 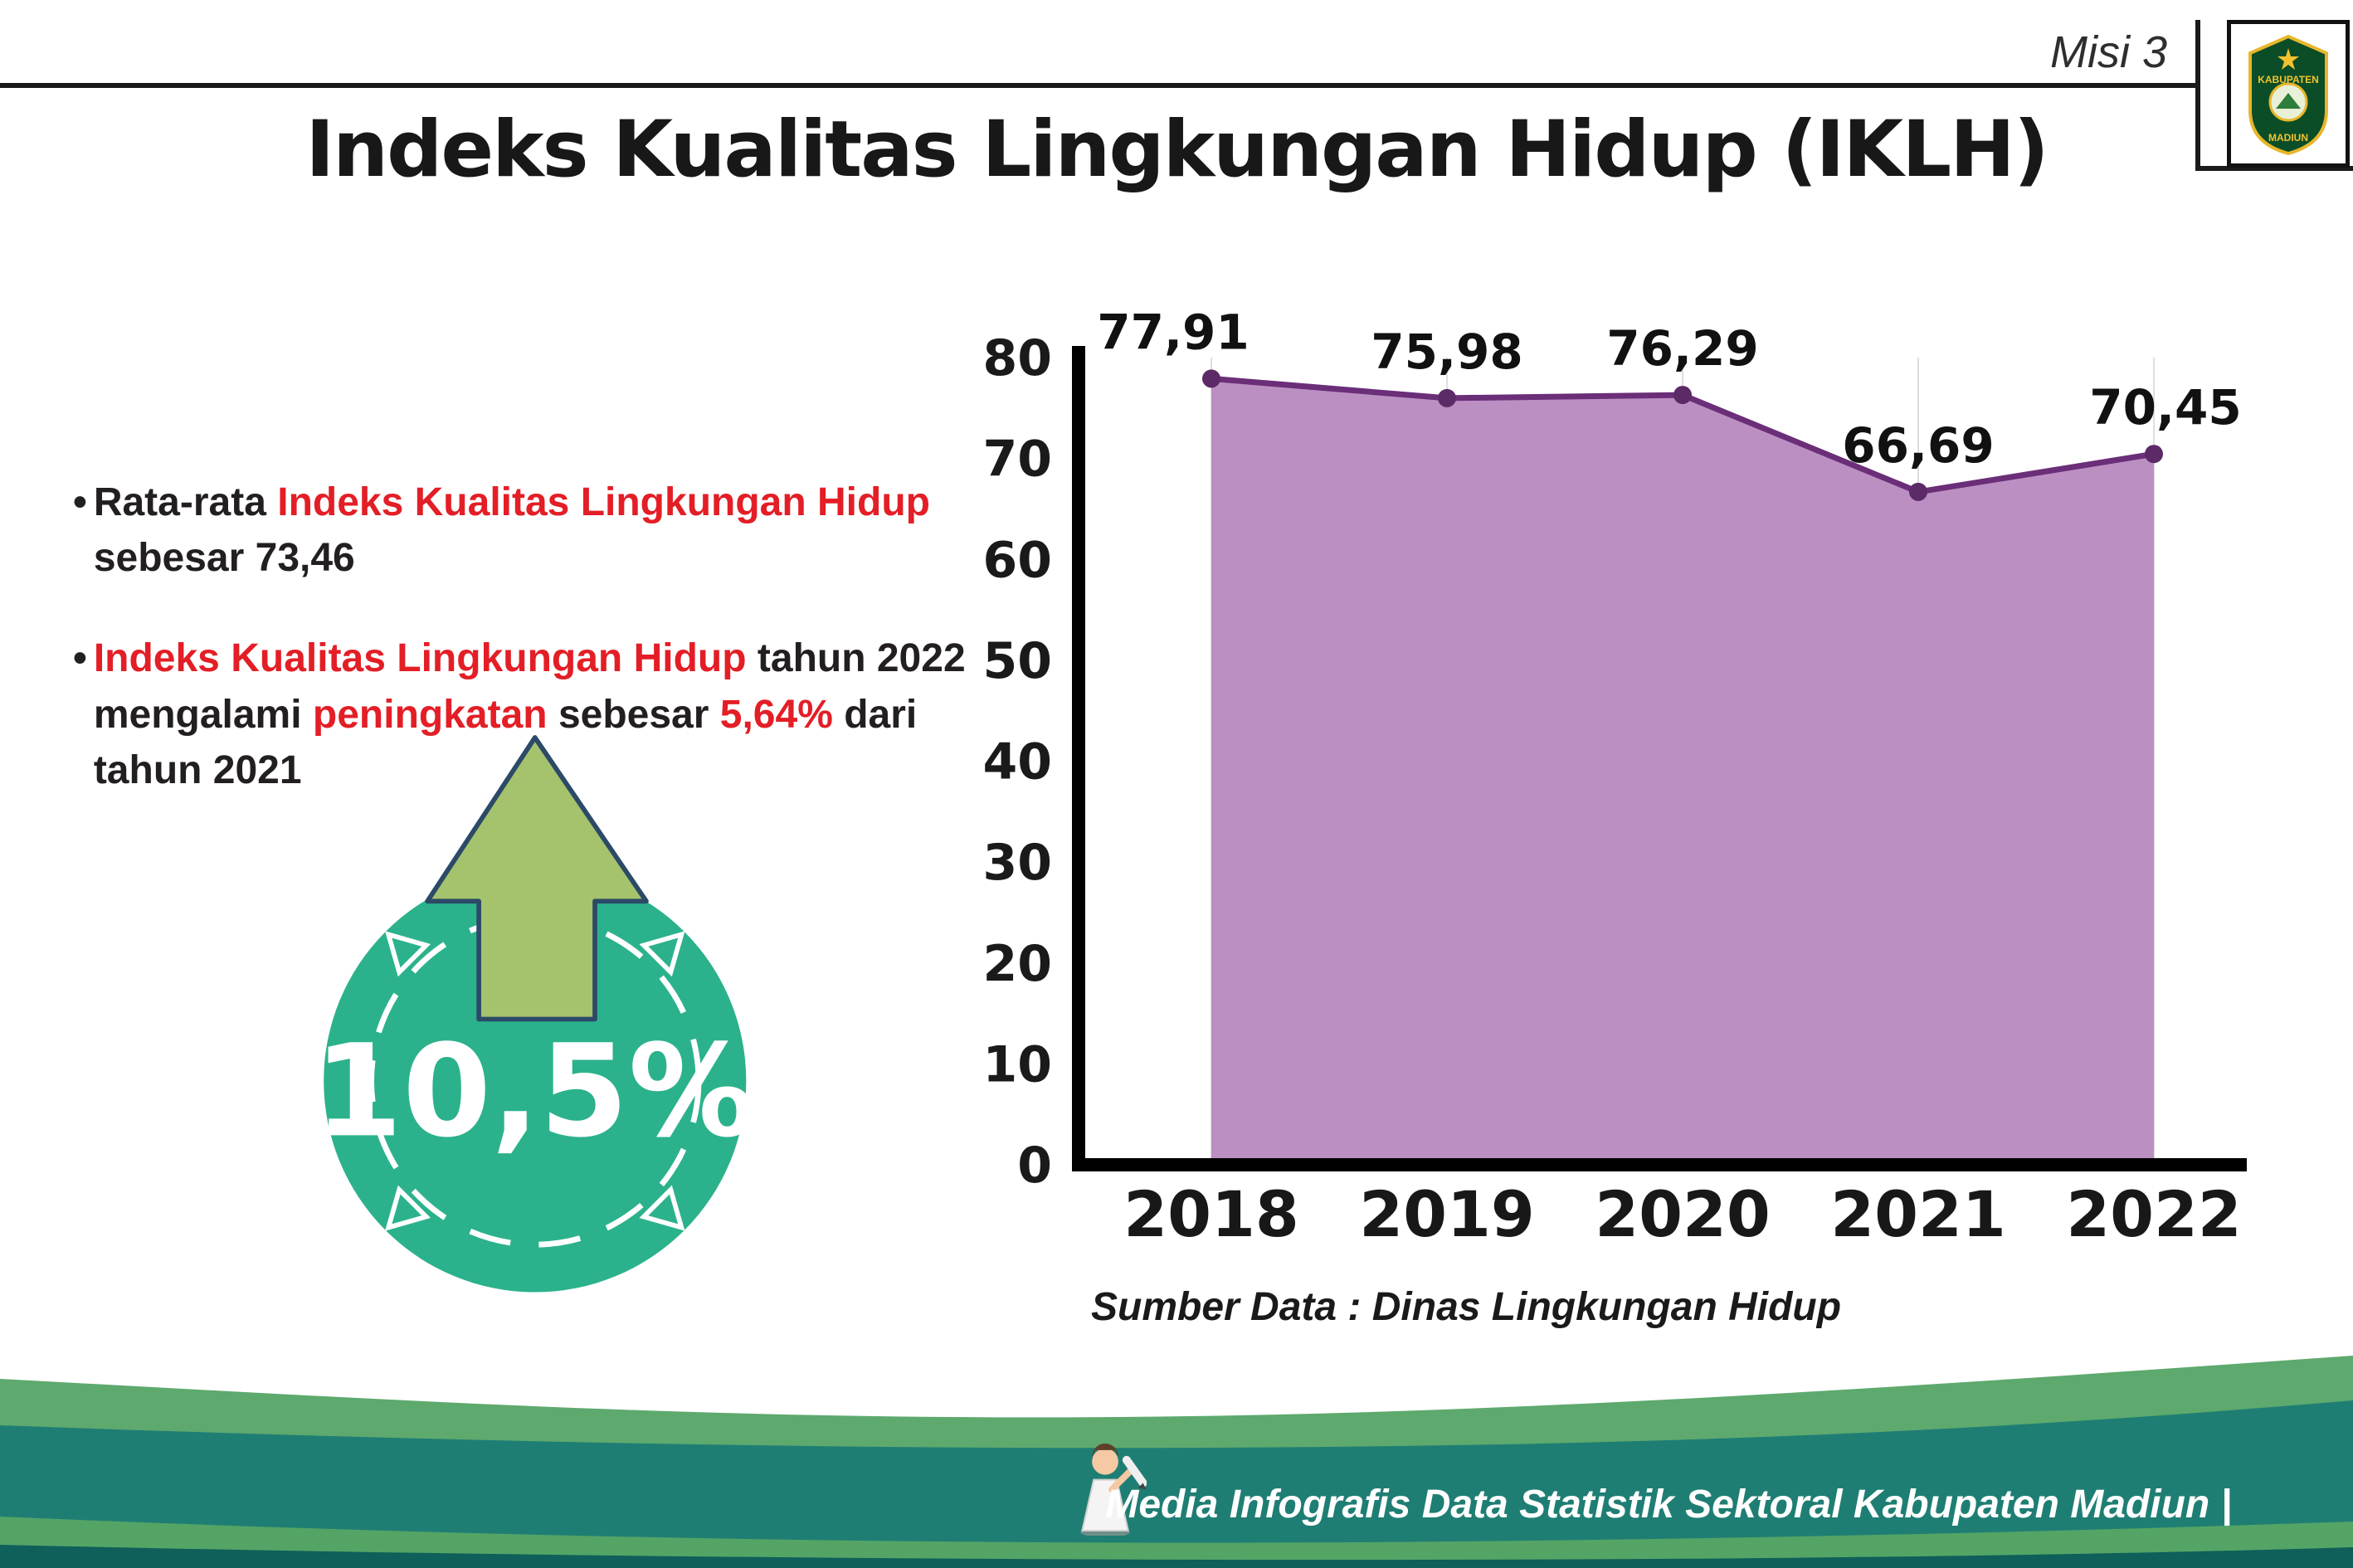 I want to click on chart-xtick-label: 2018, so click(x=1211, y=1214).